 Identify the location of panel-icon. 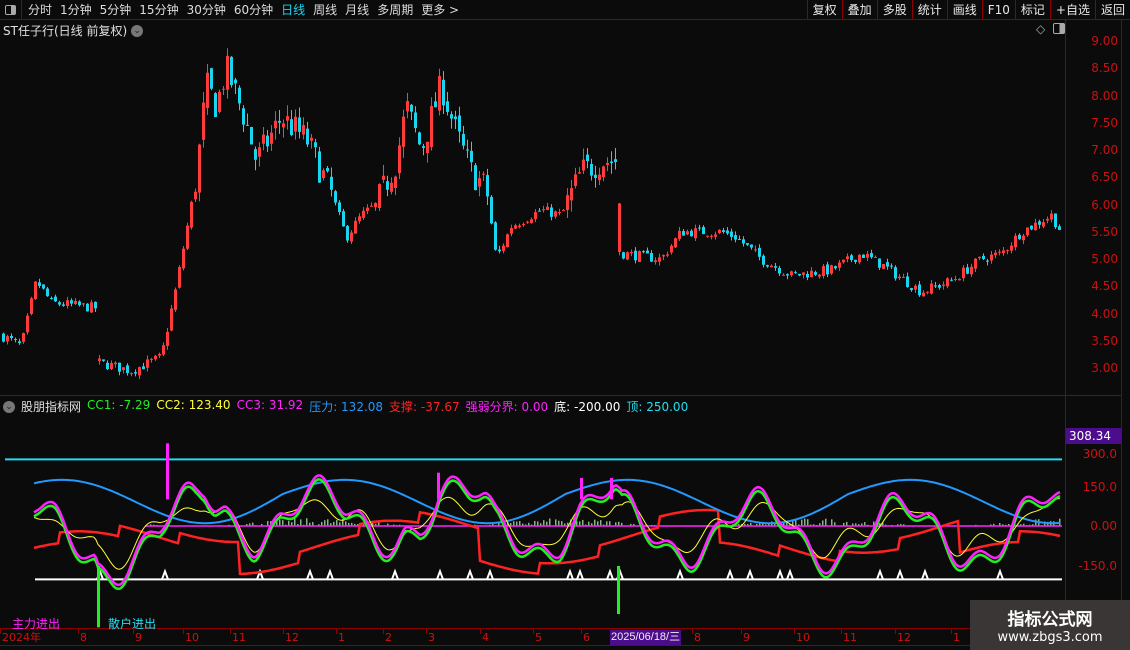
(1059, 28).